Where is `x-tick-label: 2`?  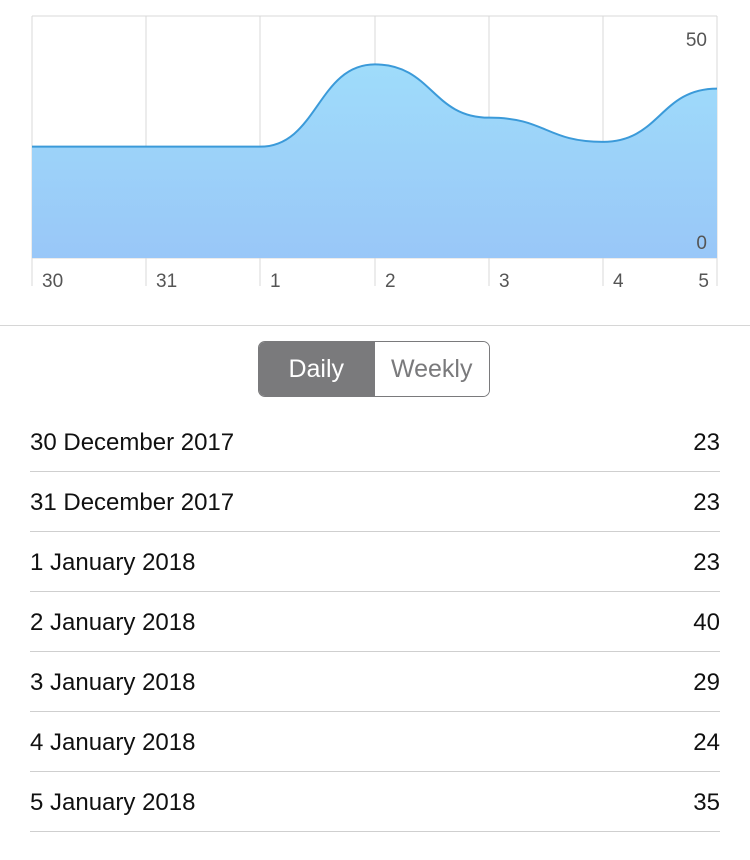 x-tick-label: 2 is located at coordinates (390, 281).